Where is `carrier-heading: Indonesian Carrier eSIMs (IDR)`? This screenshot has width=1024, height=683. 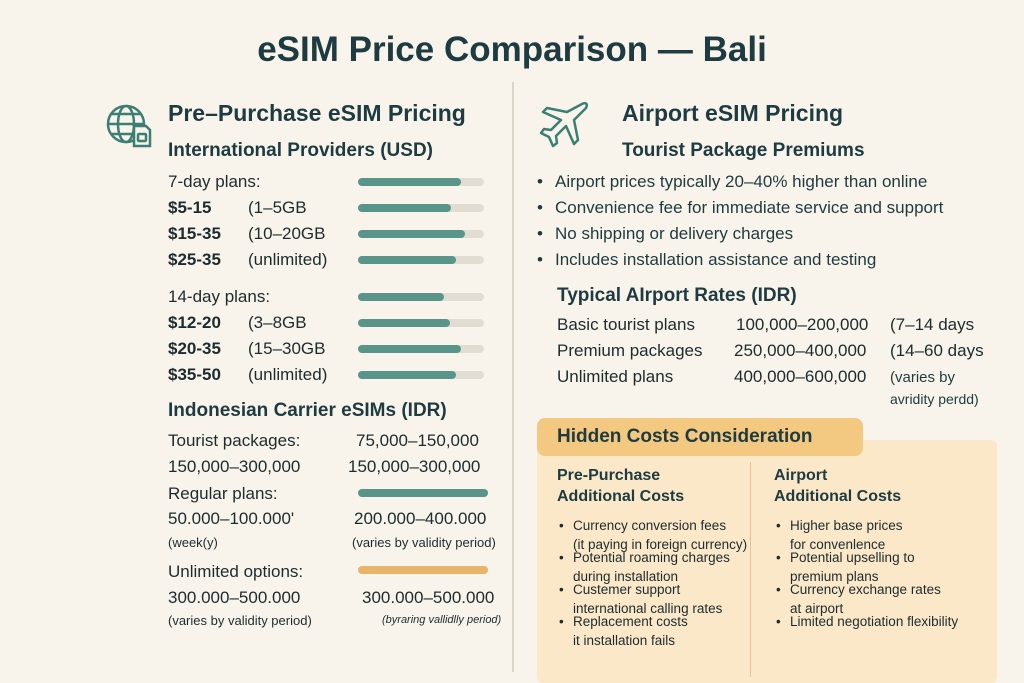
carrier-heading: Indonesian Carrier eSIMs (IDR) is located at coordinates (307, 410).